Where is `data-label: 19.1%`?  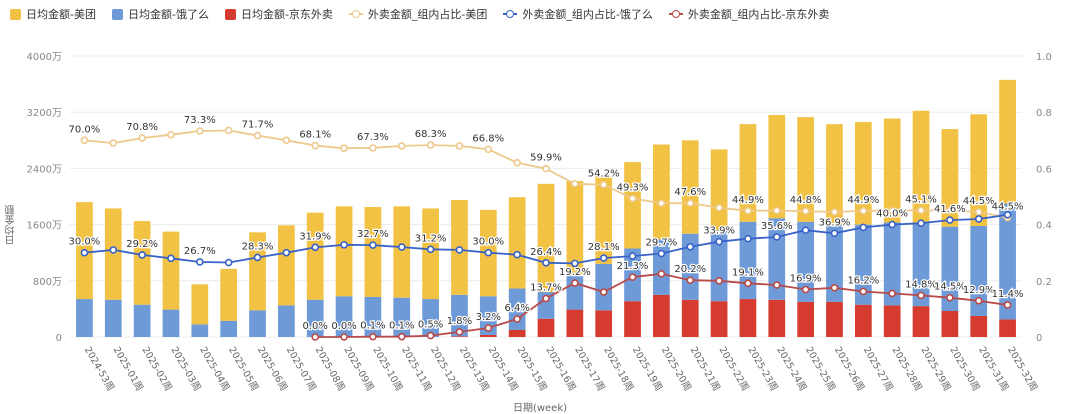 data-label: 19.1% is located at coordinates (748, 272).